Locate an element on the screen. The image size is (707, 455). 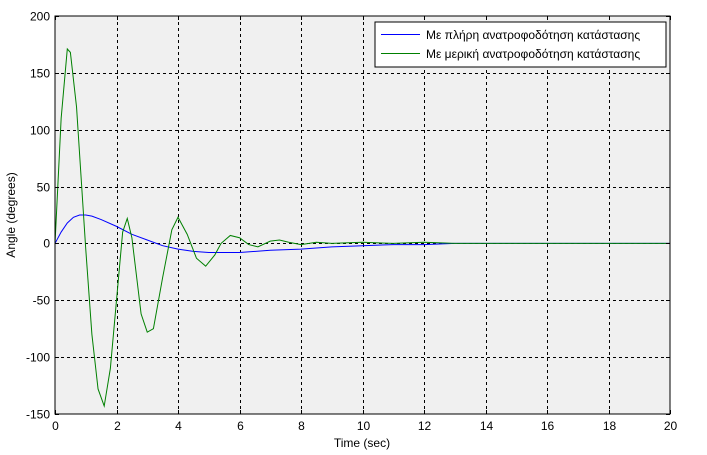
x-tick-label: 4 is located at coordinates (178, 426).